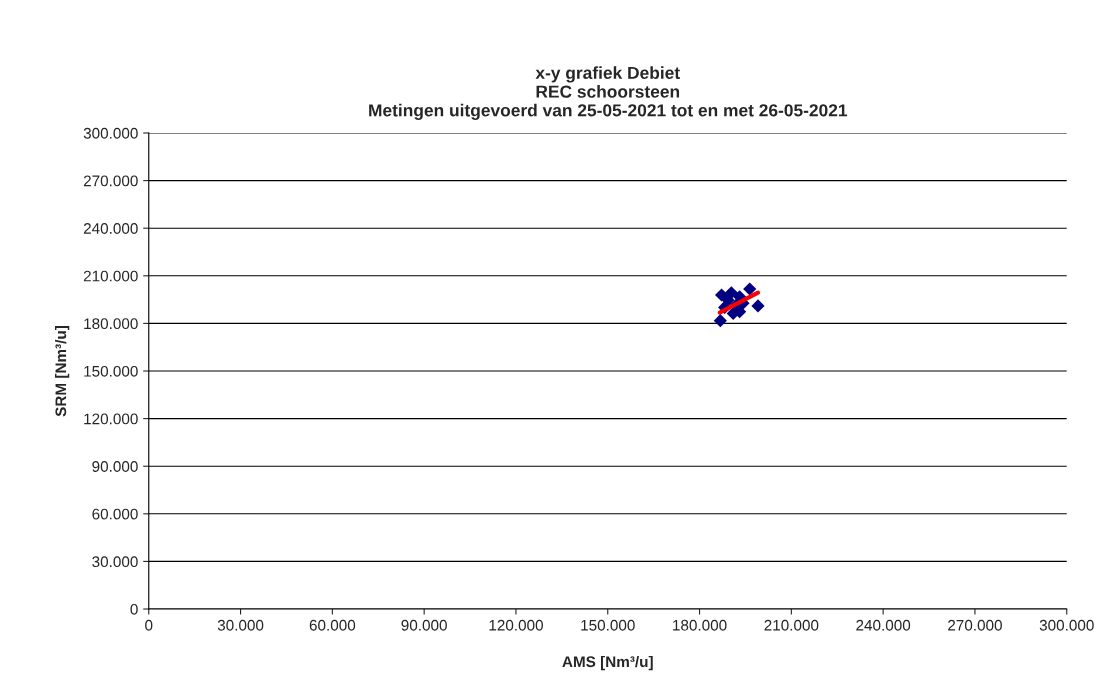  Describe the element at coordinates (240, 625) in the screenshot. I see `x-tick-label: 30.000` at that location.